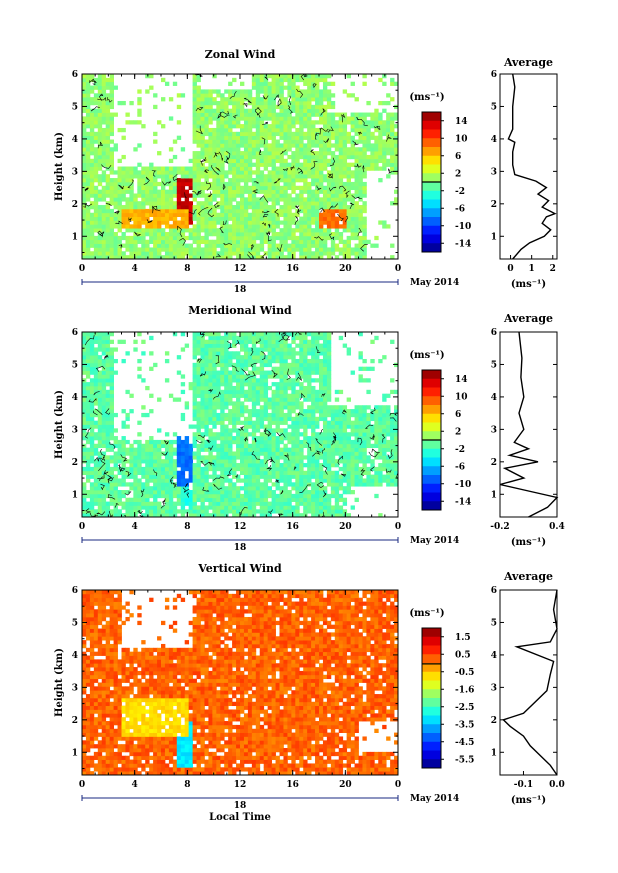  I want to click on heatmap, so click(240, 424).